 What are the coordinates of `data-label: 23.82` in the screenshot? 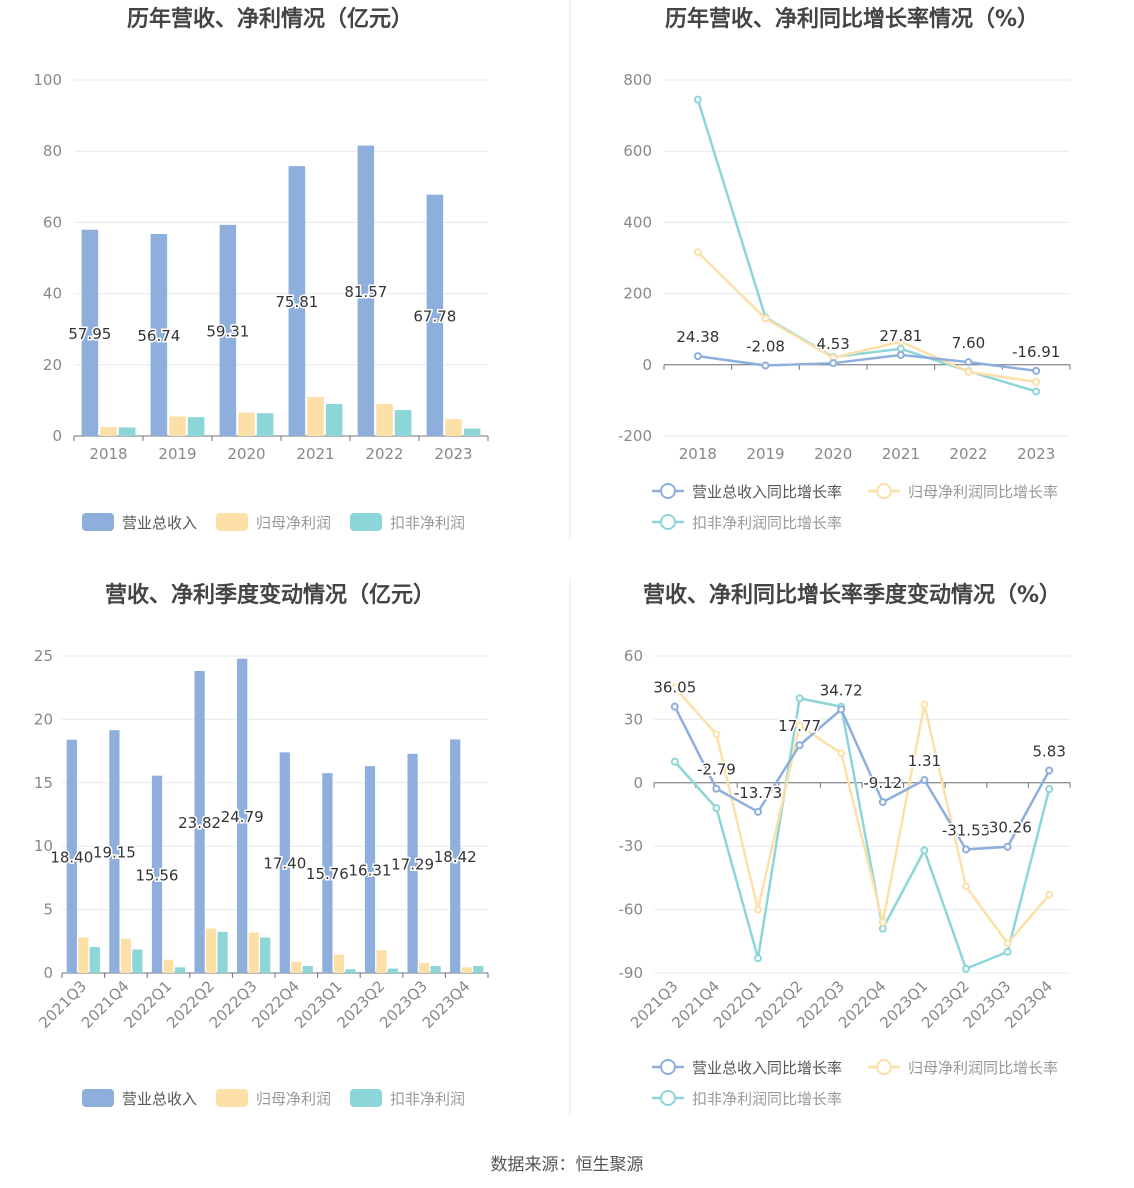 It's located at (199, 823).